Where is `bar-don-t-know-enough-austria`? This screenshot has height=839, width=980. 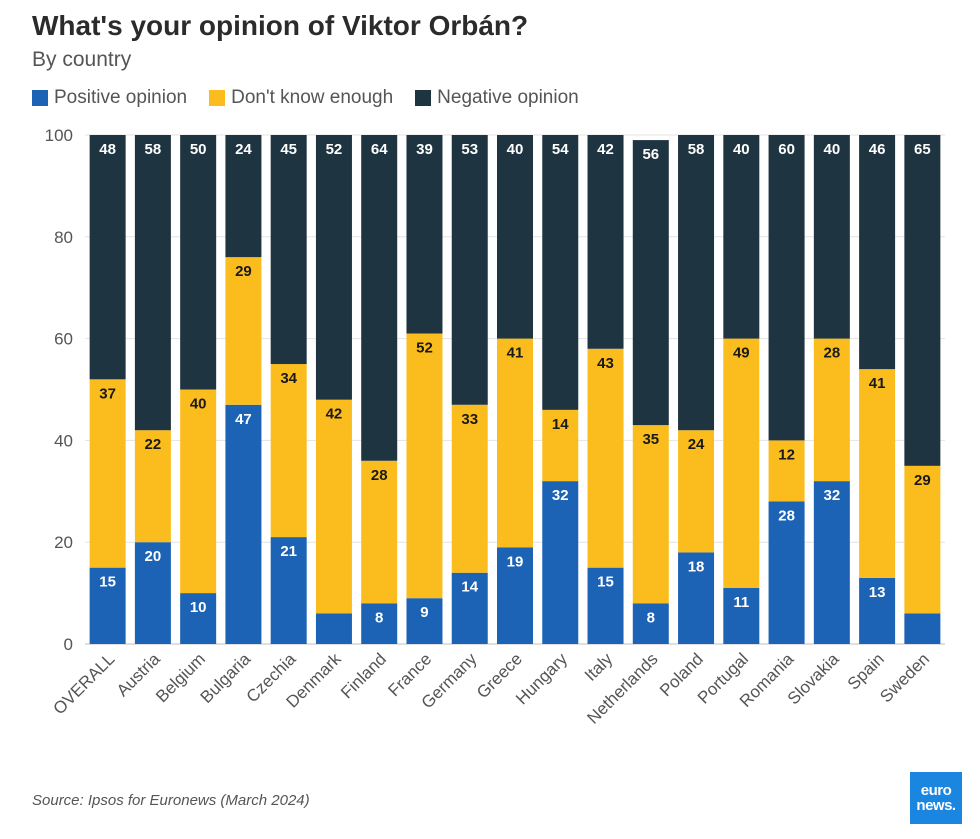 bar-don-t-know-enough-austria is located at coordinates (152, 486).